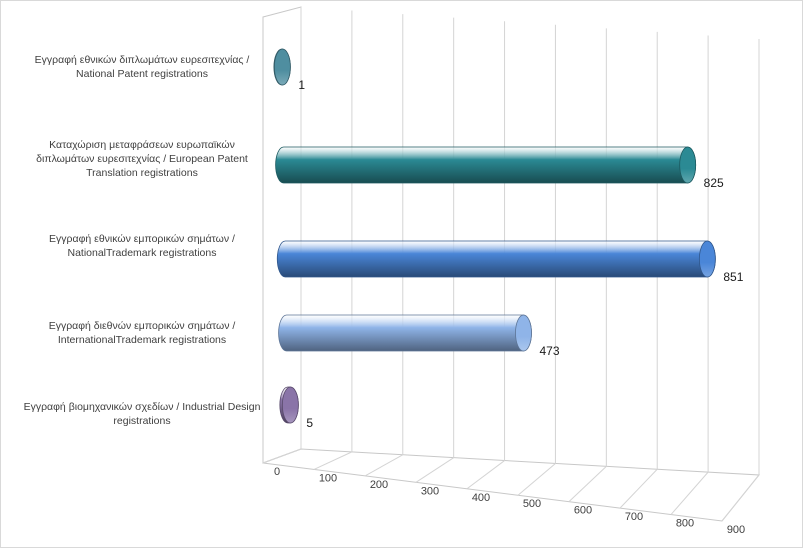 Image resolution: width=803 pixels, height=548 pixels. I want to click on x-tick-label: 200, so click(379, 485).